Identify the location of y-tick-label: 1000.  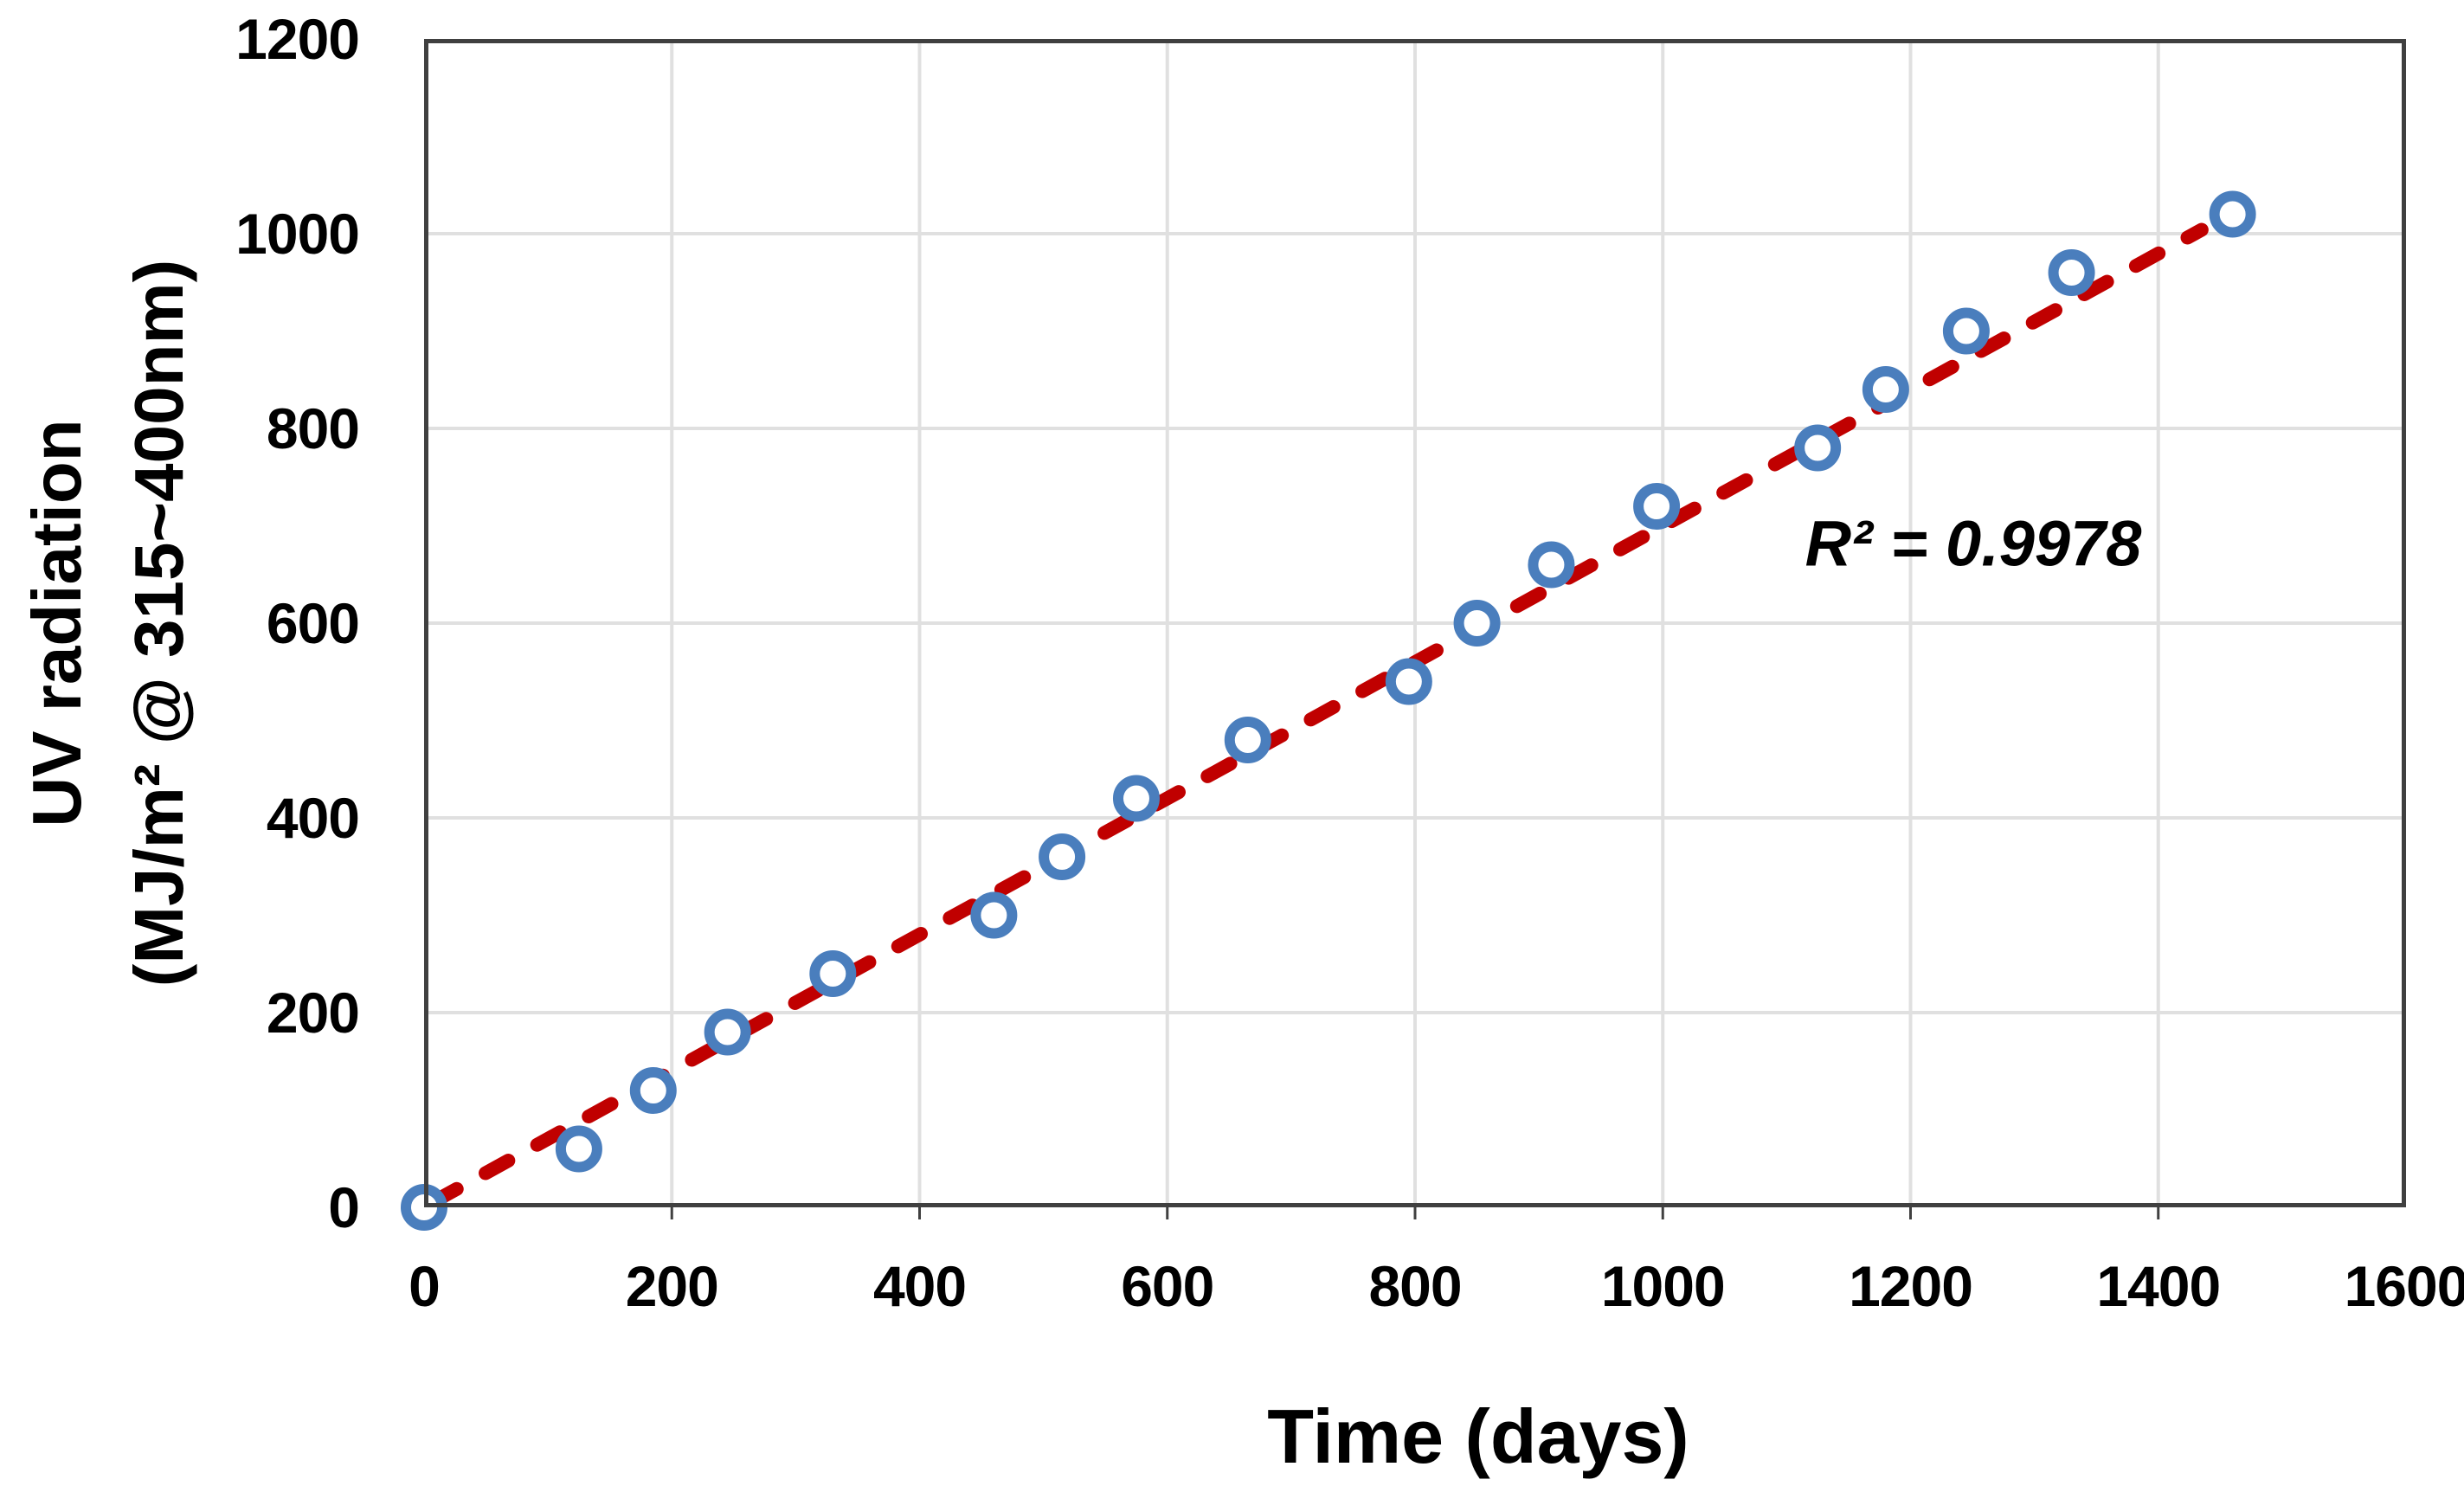
(297, 234).